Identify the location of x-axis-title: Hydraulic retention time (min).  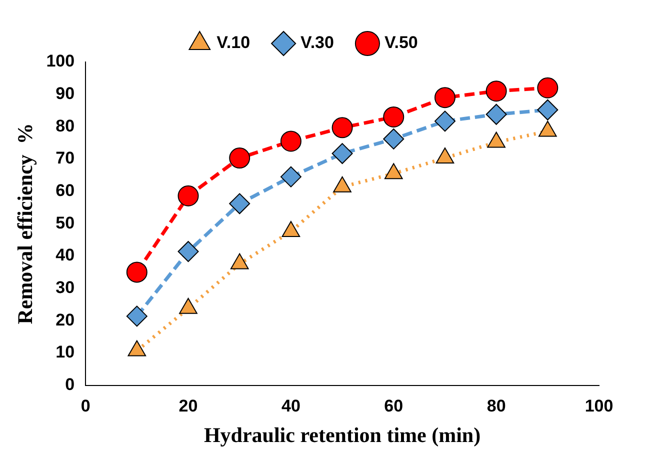
(342, 434).